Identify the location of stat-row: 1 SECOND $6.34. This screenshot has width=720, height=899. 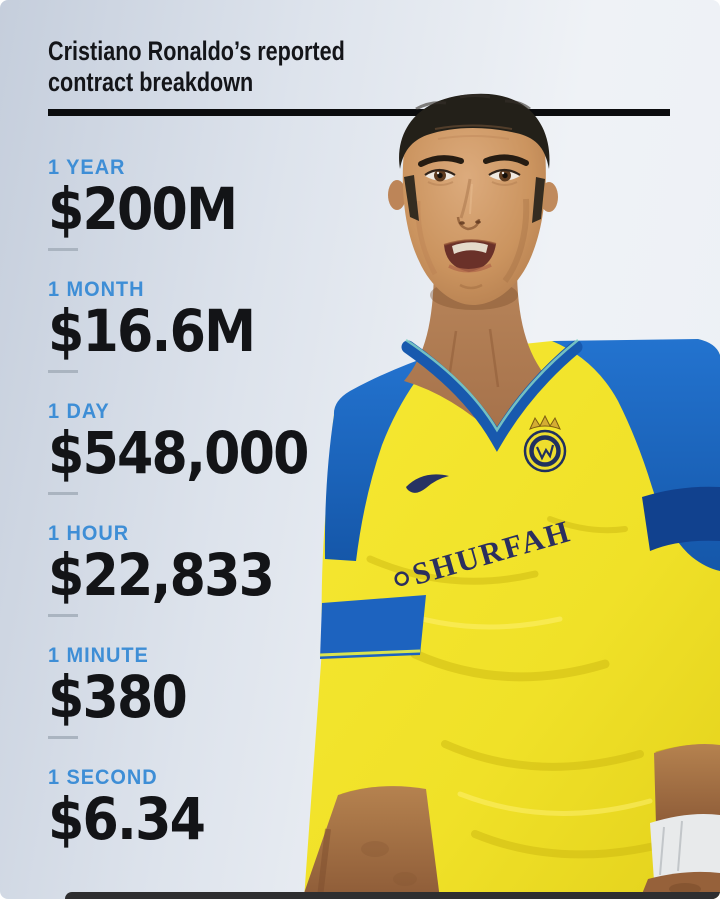
(192, 815).